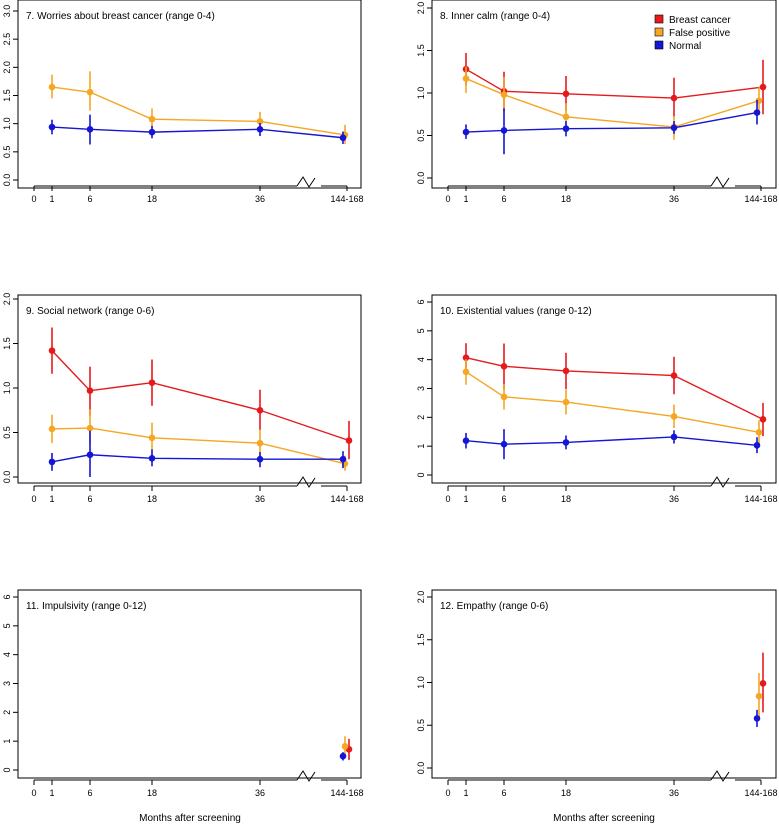  What do you see at coordinates (659, 32) in the screenshot?
I see `legend-swatch-false_positive` at bounding box center [659, 32].